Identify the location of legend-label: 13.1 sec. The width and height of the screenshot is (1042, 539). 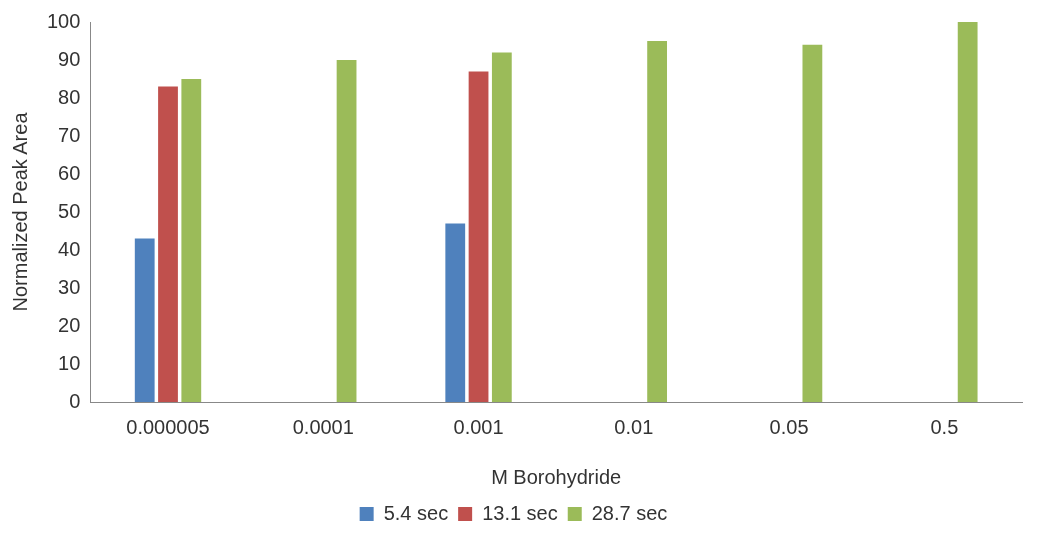
(520, 512).